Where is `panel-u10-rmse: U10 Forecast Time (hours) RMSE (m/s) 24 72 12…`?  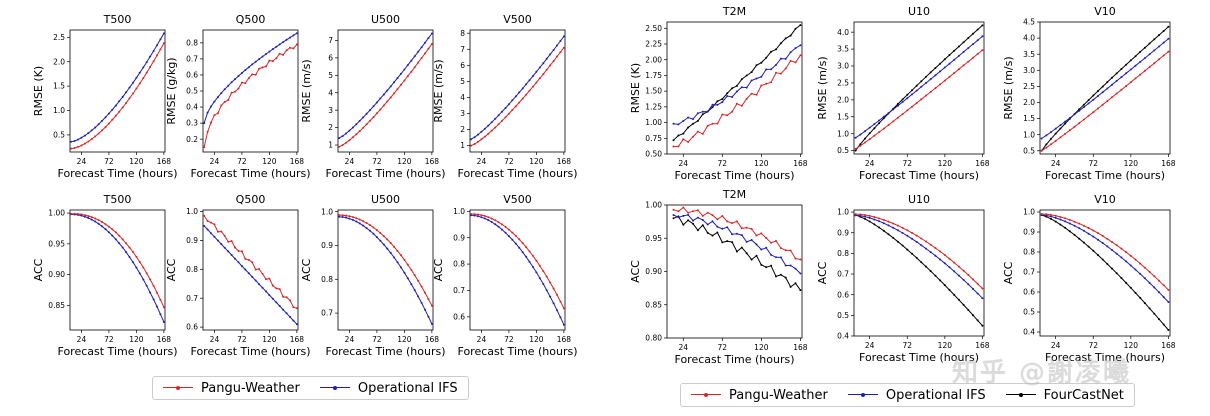
panel-u10-rmse: U10 Forecast Time (hours) RMSE (m/s) 24 72 12… is located at coordinates (903, 93).